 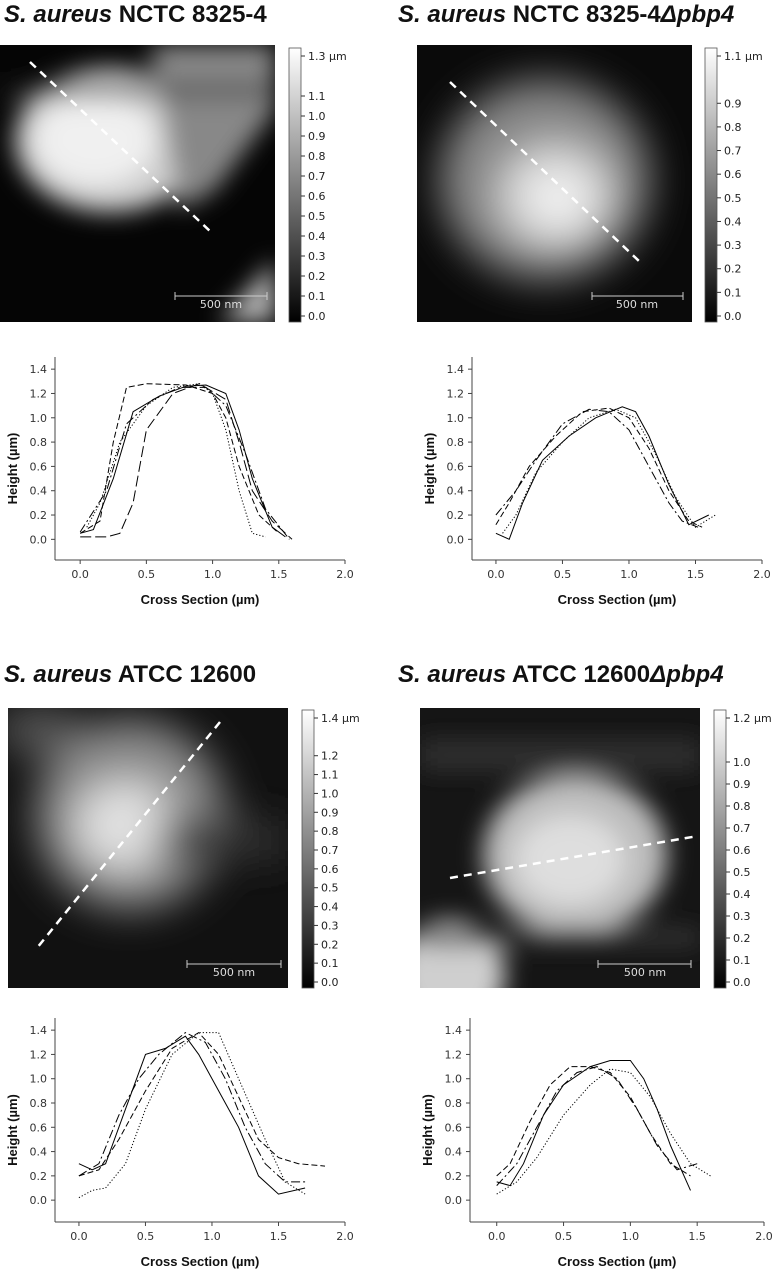 I want to click on panel-title: S. aureus NCTC 8325-4, so click(x=135, y=14).